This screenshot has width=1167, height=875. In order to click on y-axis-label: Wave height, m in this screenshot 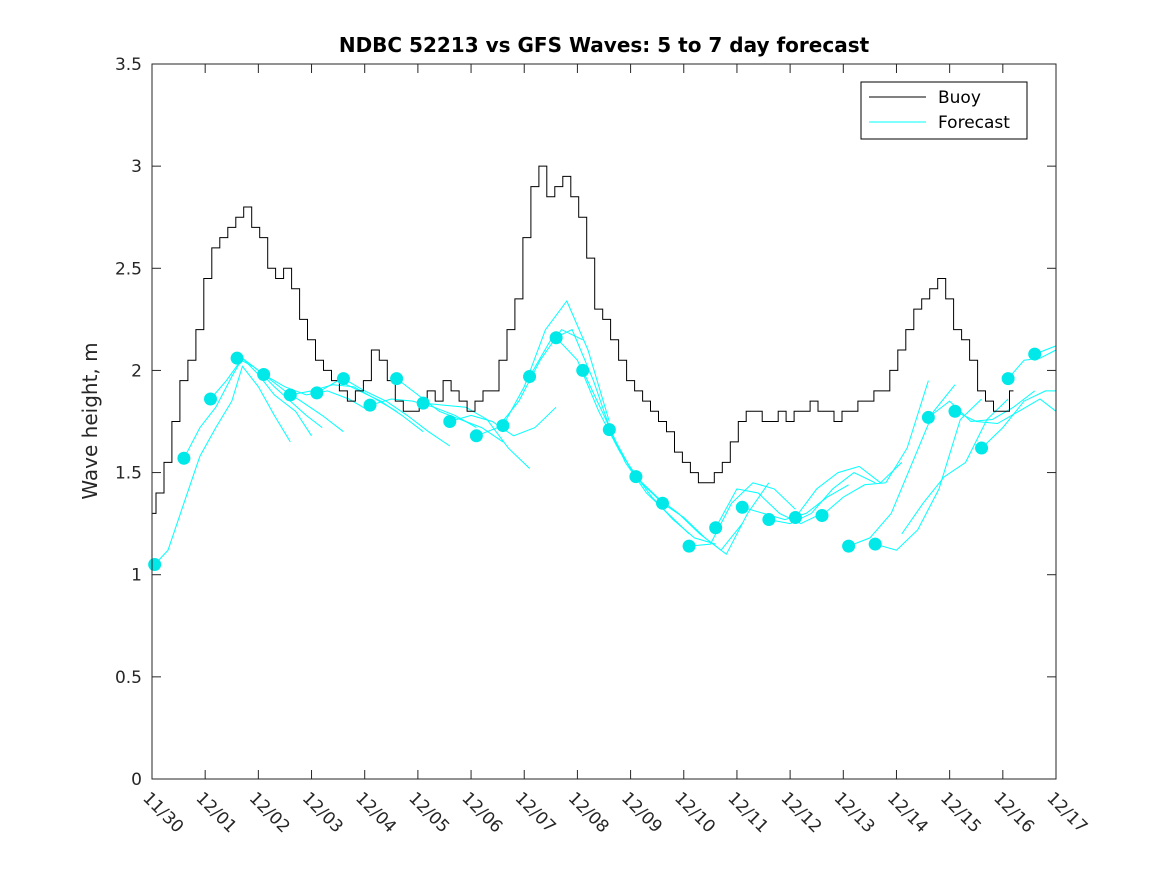, I will do `click(90, 420)`.